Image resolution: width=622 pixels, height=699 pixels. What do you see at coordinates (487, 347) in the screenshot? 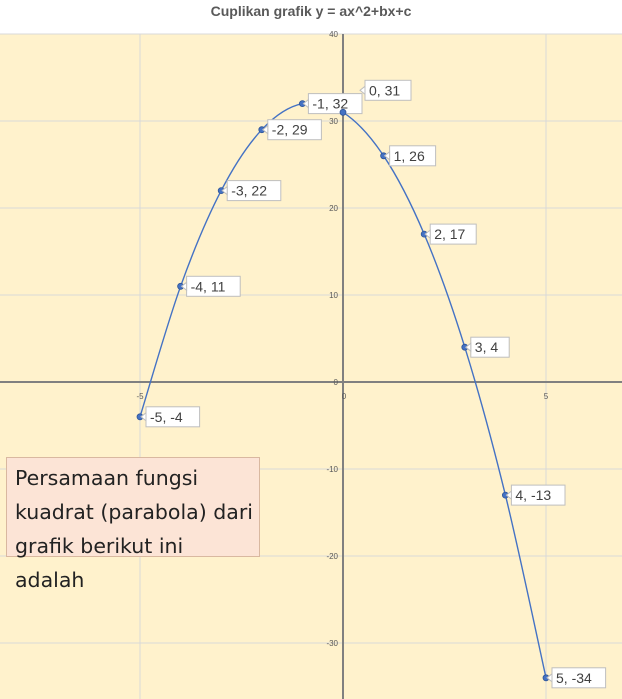
I see `data-label: 3, 4` at bounding box center [487, 347].